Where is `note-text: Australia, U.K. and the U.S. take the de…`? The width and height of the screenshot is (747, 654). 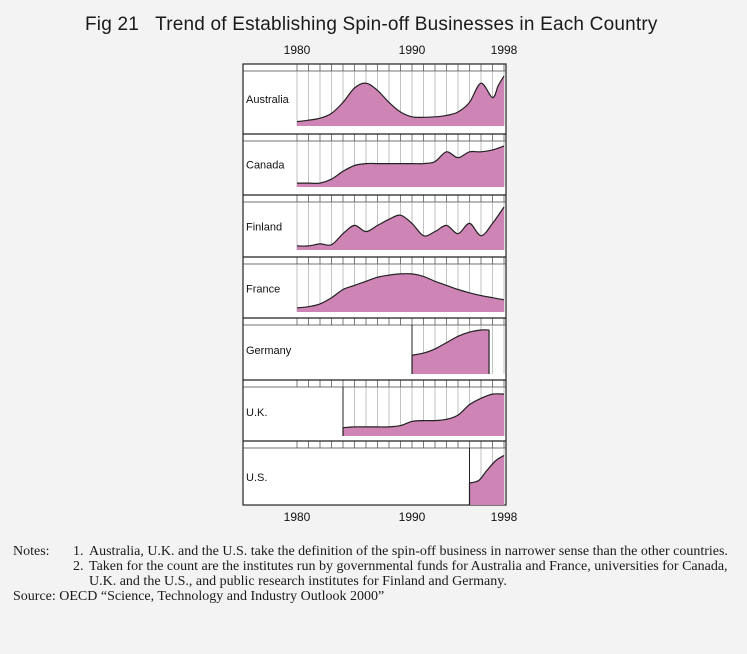
note-text: Australia, U.K. and the U.S. take the de… is located at coordinates (408, 551).